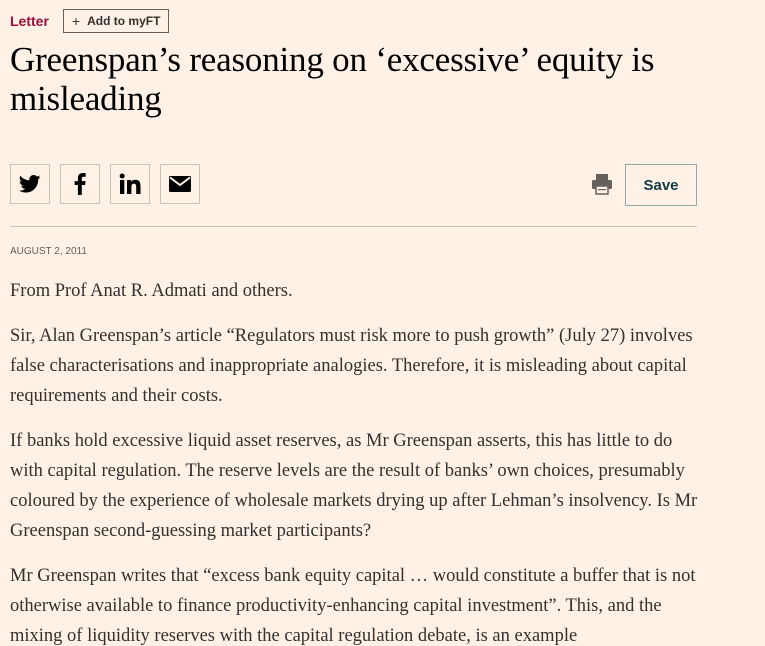 The width and height of the screenshot is (765, 646). I want to click on twitter-icon, so click(30, 184).